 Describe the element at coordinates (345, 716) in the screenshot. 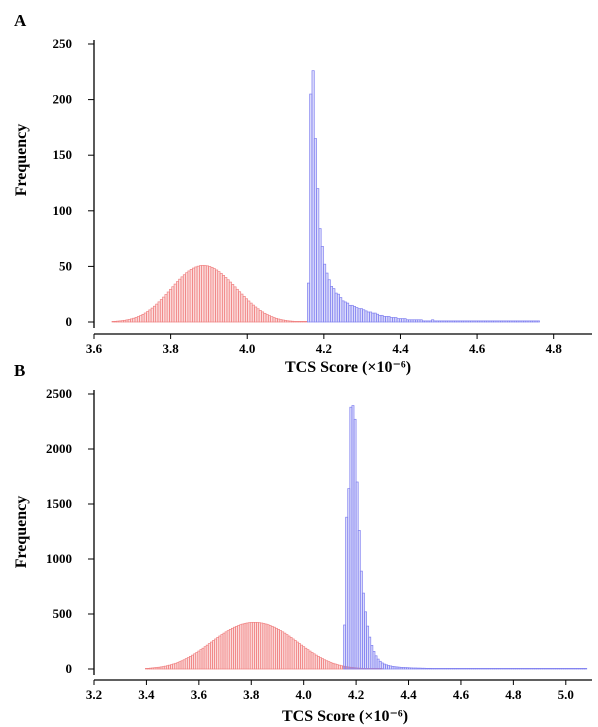

I see `panel-b-x-axis-title: TCS Score (×10⁻⁶)` at that location.